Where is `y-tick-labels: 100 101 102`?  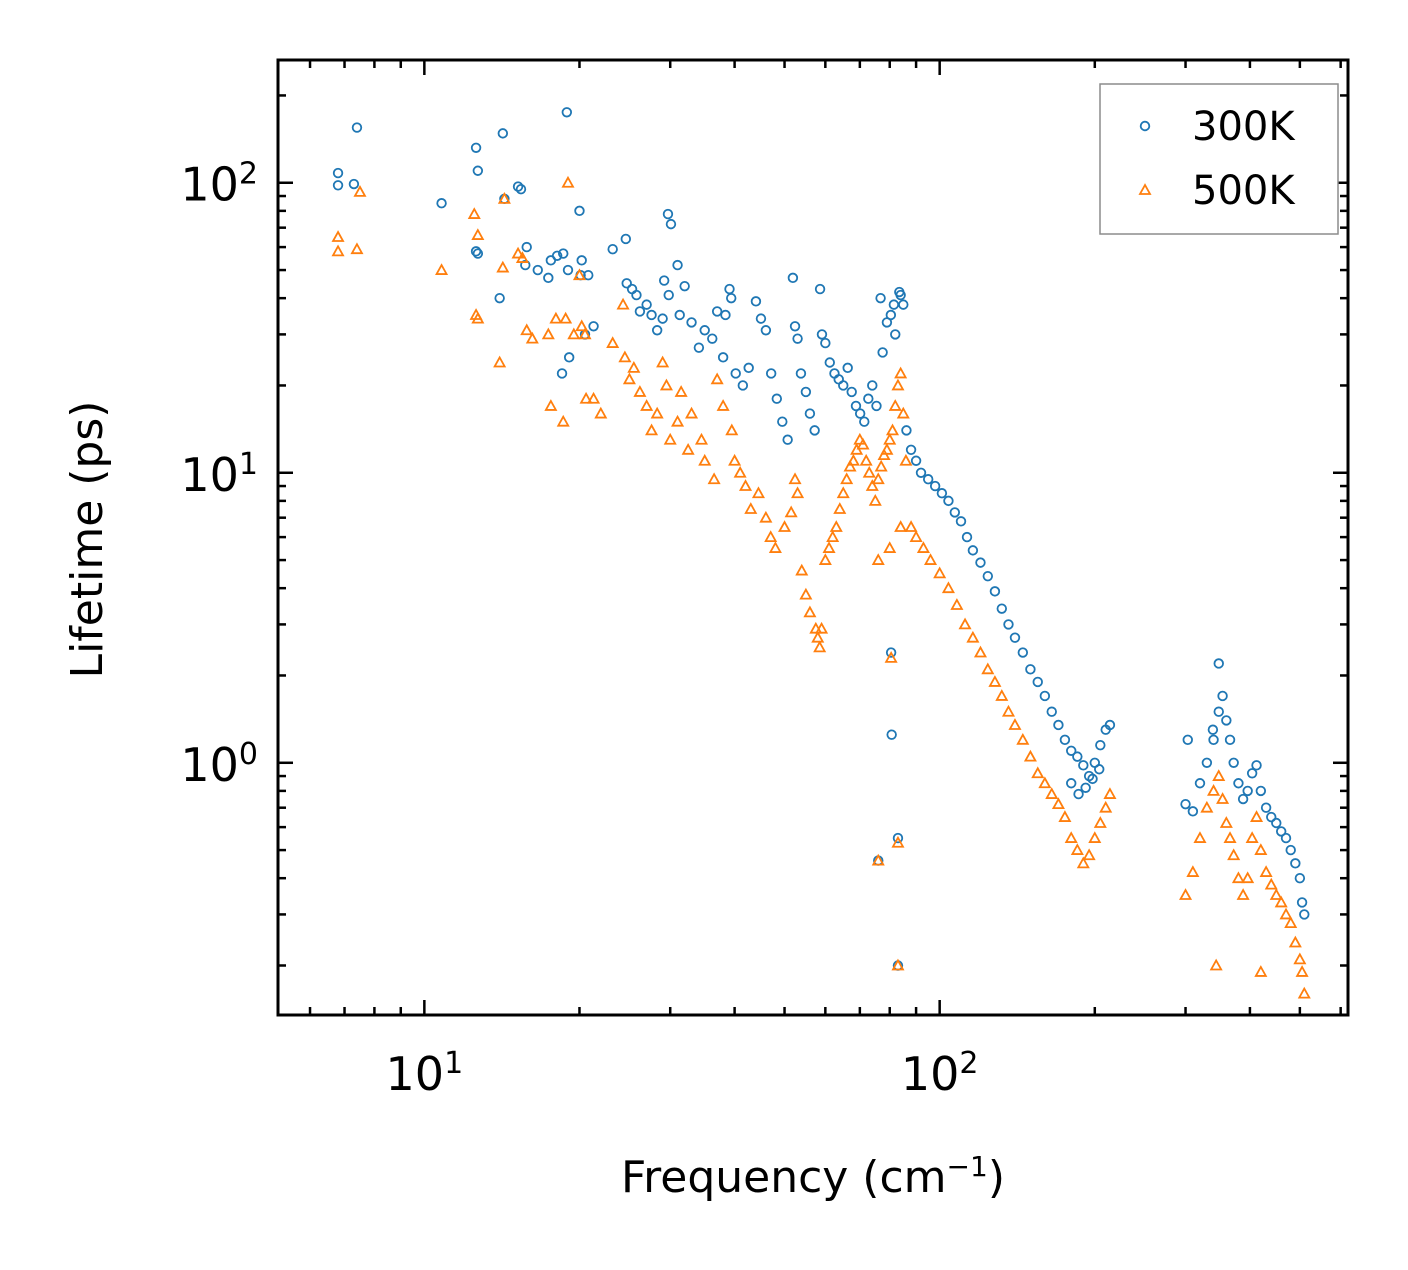 y-tick-labels: 100 101 102 is located at coordinates (219, 474).